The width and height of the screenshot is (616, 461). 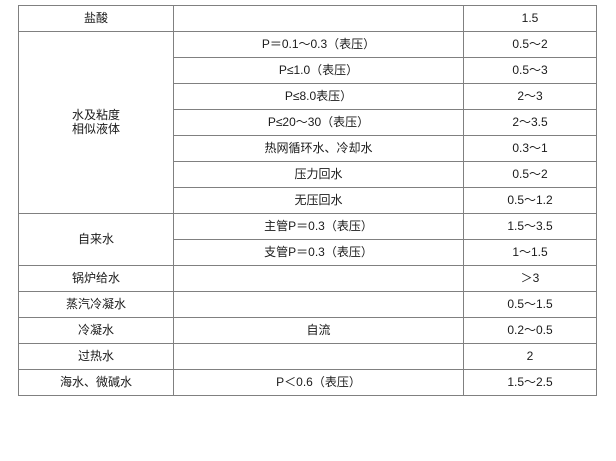 I want to click on cell-condition: 无压回水, so click(x=318, y=200).